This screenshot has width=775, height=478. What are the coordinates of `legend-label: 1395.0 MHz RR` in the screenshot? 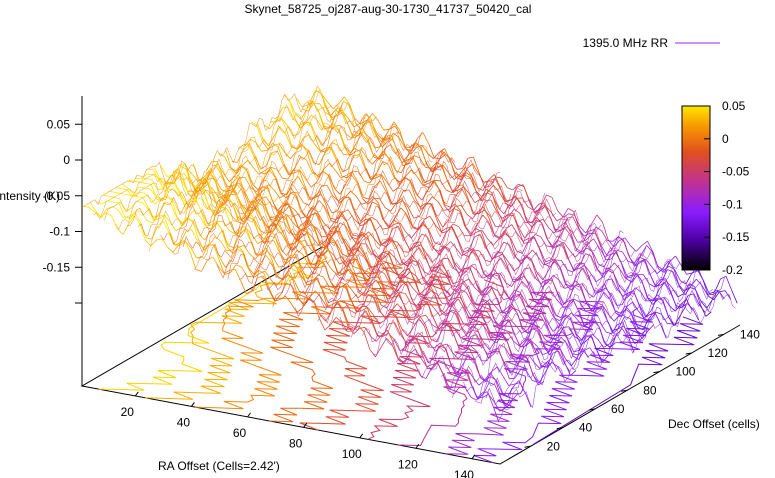 It's located at (626, 43).